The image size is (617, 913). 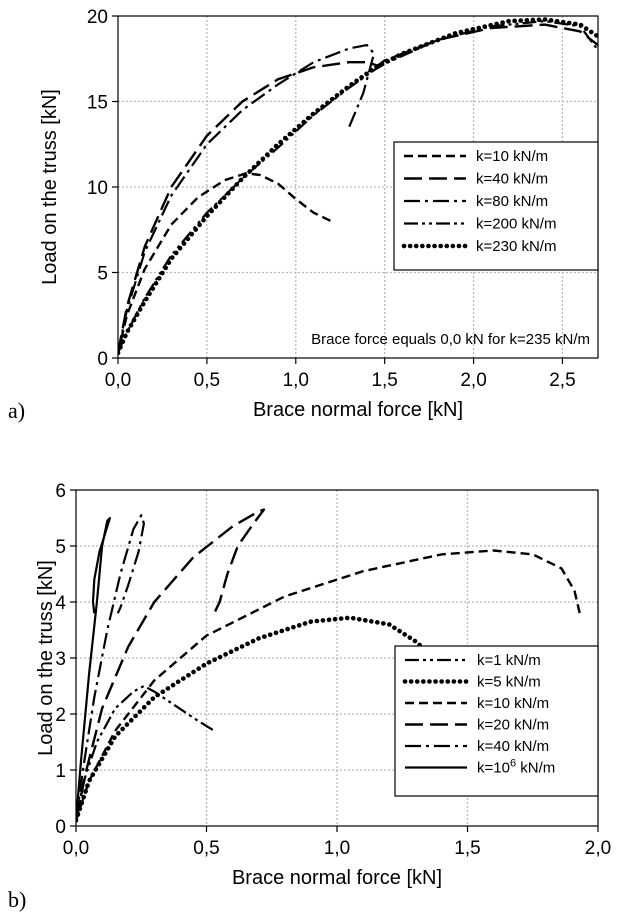 What do you see at coordinates (509, 682) in the screenshot?
I see `legend-entry-label: k=5 kN/m` at bounding box center [509, 682].